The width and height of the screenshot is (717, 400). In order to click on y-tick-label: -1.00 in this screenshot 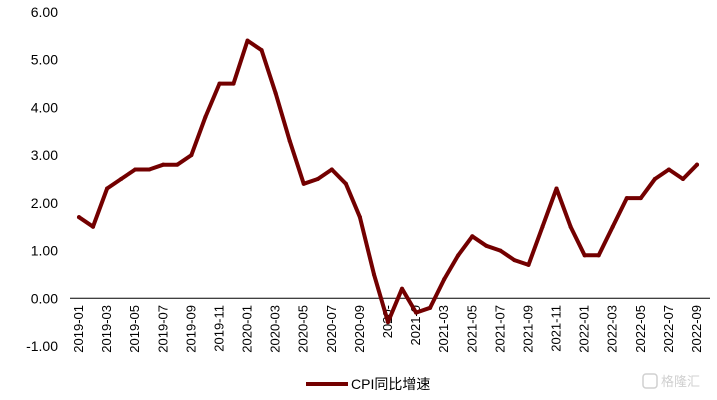, I will do `click(42, 346)`.